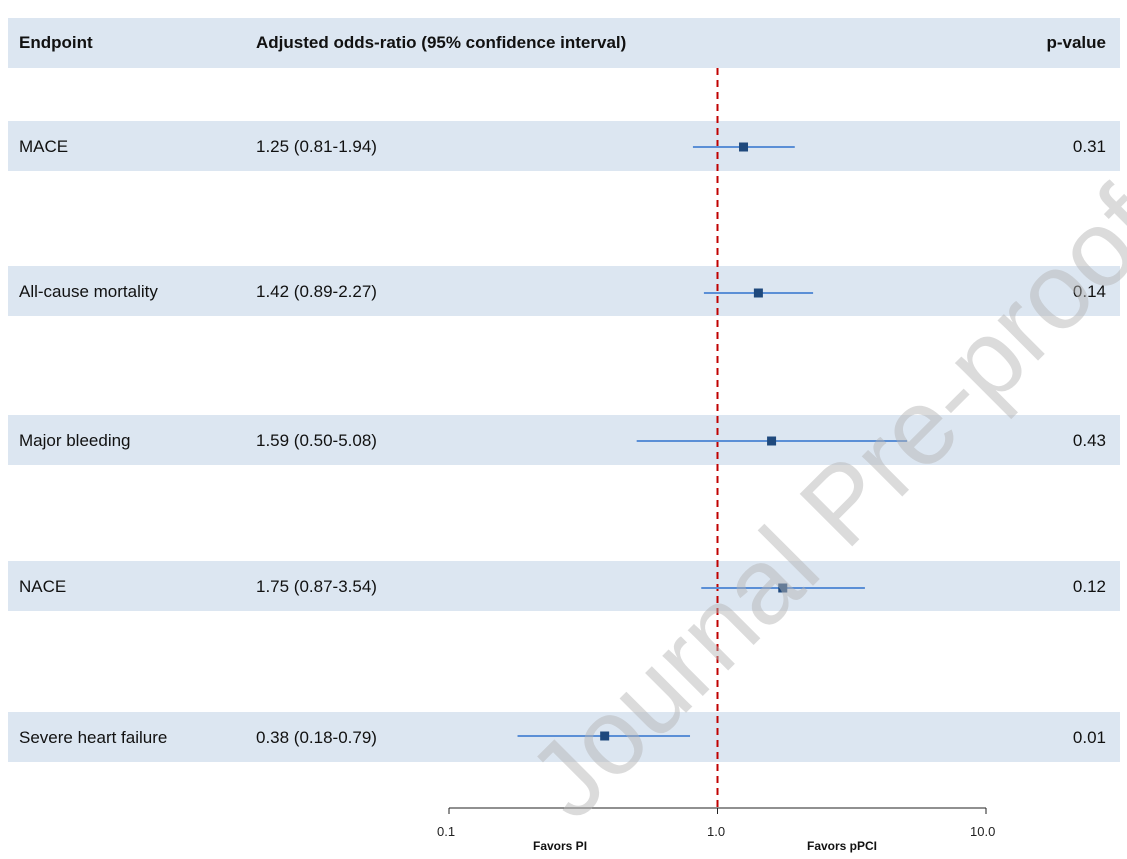  What do you see at coordinates (75, 440) in the screenshot?
I see `endpoint-label: Major bleeding` at bounding box center [75, 440].